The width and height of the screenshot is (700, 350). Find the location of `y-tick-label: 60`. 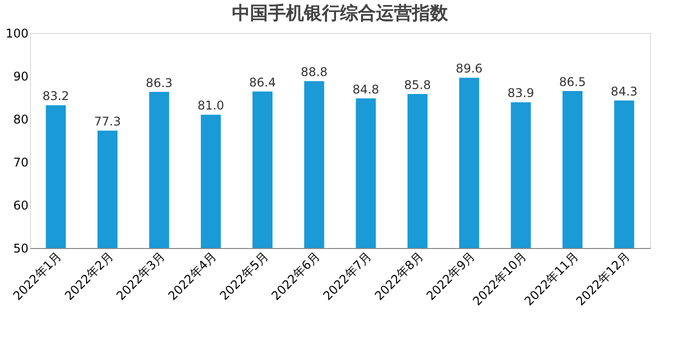

y-tick-label: 60 is located at coordinates (20, 205).